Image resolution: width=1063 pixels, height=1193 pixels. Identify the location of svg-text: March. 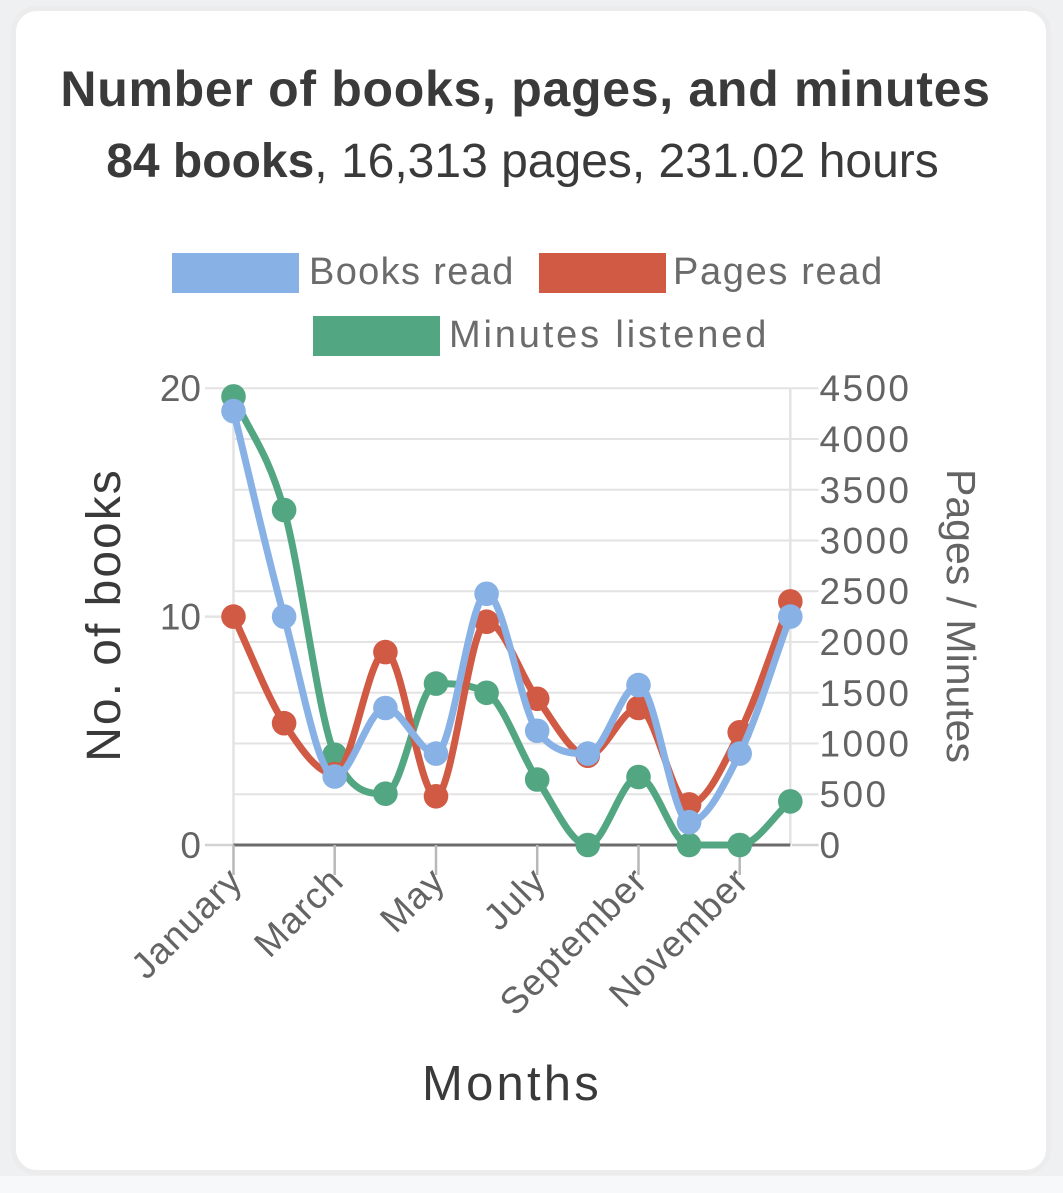
(298, 912).